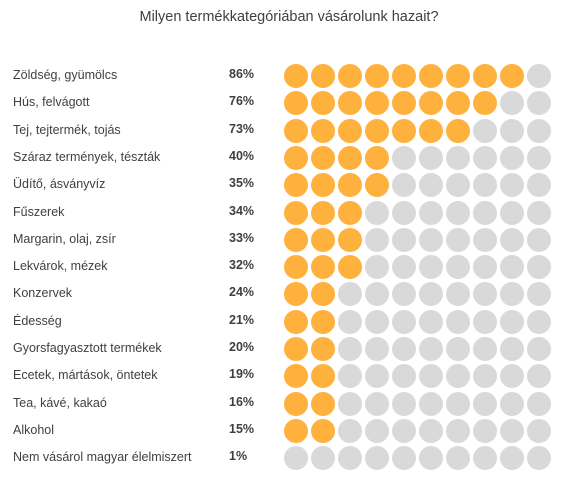 The height and width of the screenshot is (484, 578). What do you see at coordinates (242, 210) in the screenshot?
I see `value-label: 34%` at bounding box center [242, 210].